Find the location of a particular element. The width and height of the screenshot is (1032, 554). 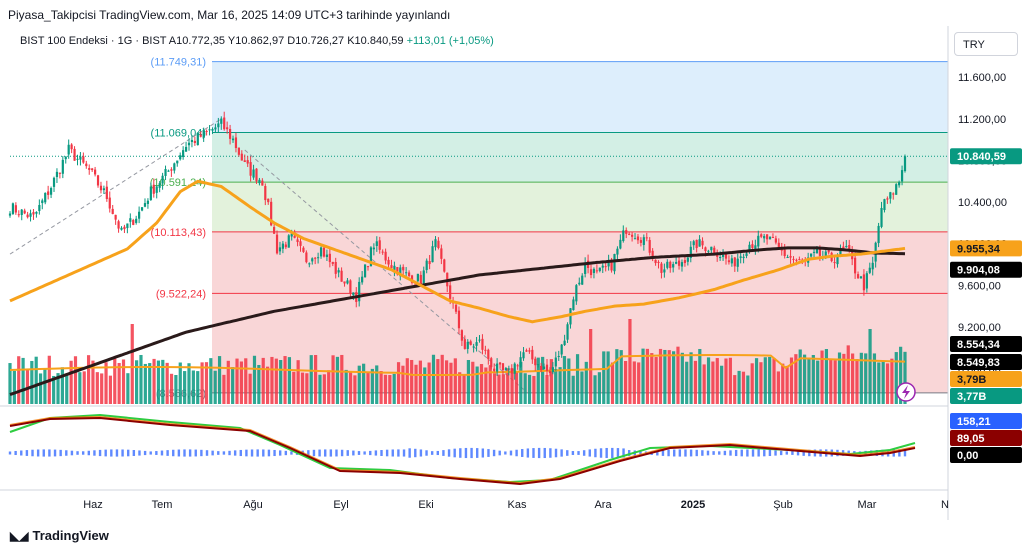

volume-tag-2: 8.549,83 is located at coordinates (986, 362).